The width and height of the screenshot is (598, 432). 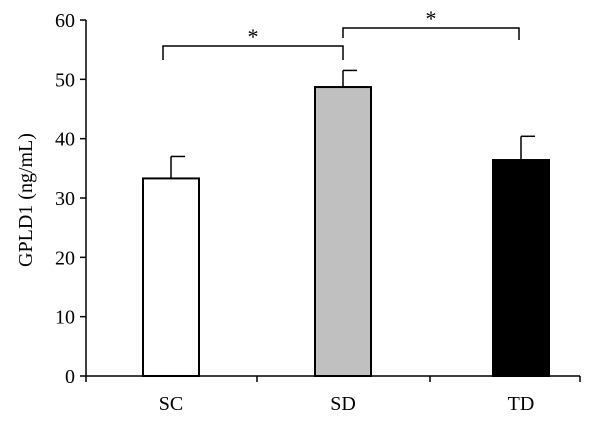 What do you see at coordinates (65, 258) in the screenshot?
I see `y-tick-label: 20` at bounding box center [65, 258].